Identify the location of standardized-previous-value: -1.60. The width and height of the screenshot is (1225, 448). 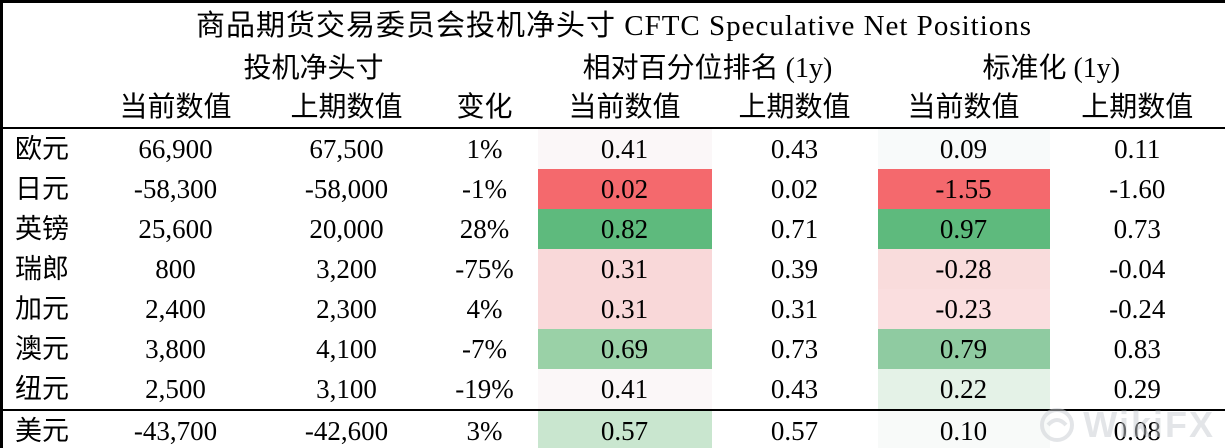
(1137, 188).